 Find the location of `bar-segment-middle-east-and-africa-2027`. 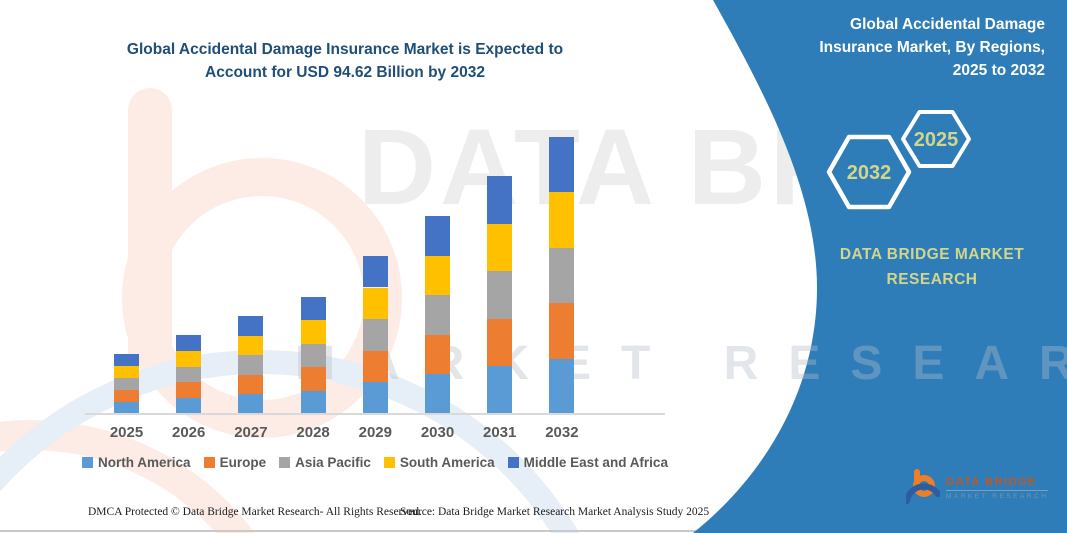

bar-segment-middle-east-and-africa-2027 is located at coordinates (251, 326).